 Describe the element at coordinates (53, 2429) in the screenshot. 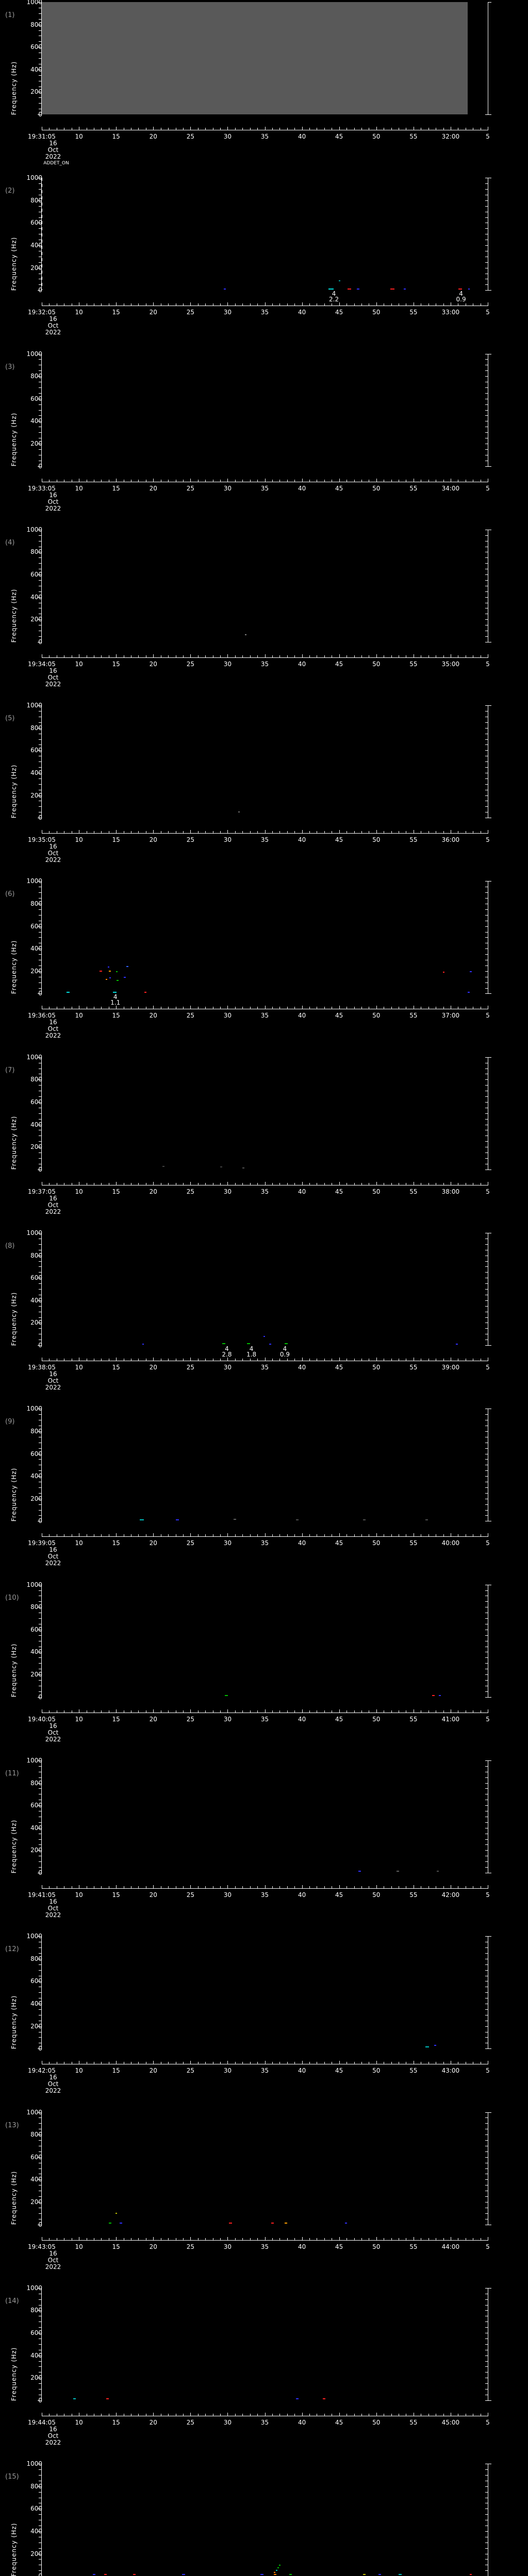

I see `x-axis-date-day: 16` at that location.